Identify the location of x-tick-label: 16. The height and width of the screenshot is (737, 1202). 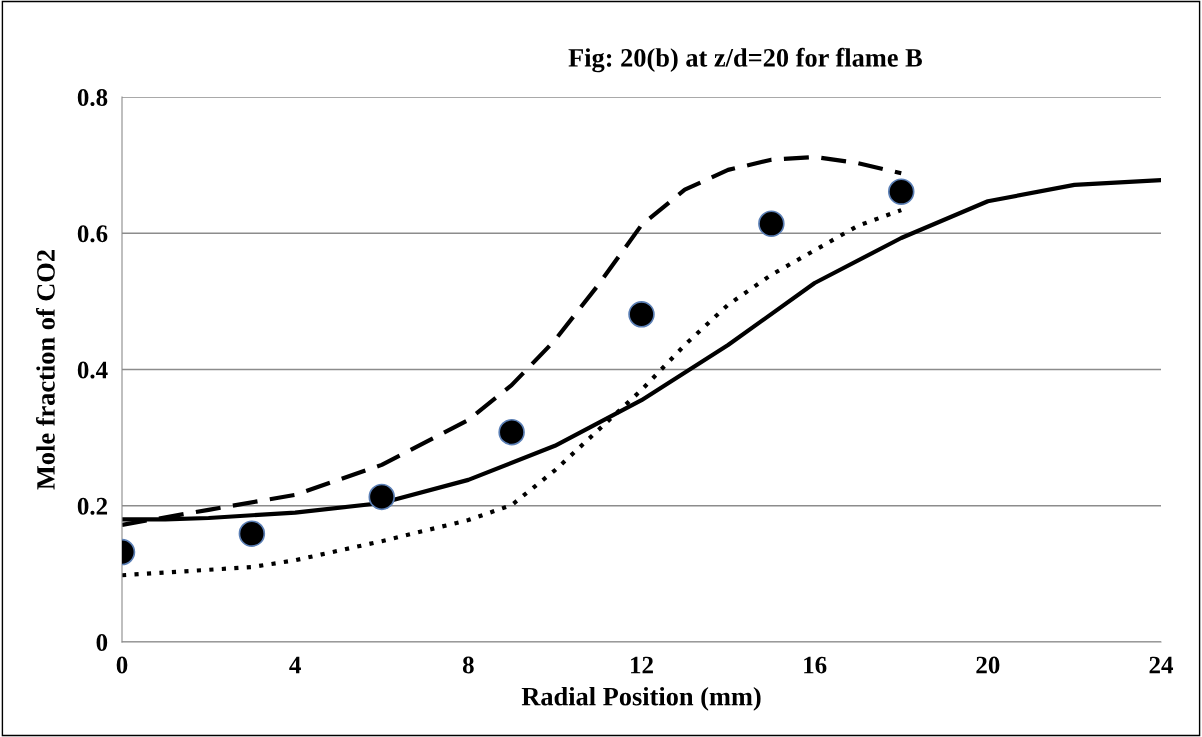
(815, 665).